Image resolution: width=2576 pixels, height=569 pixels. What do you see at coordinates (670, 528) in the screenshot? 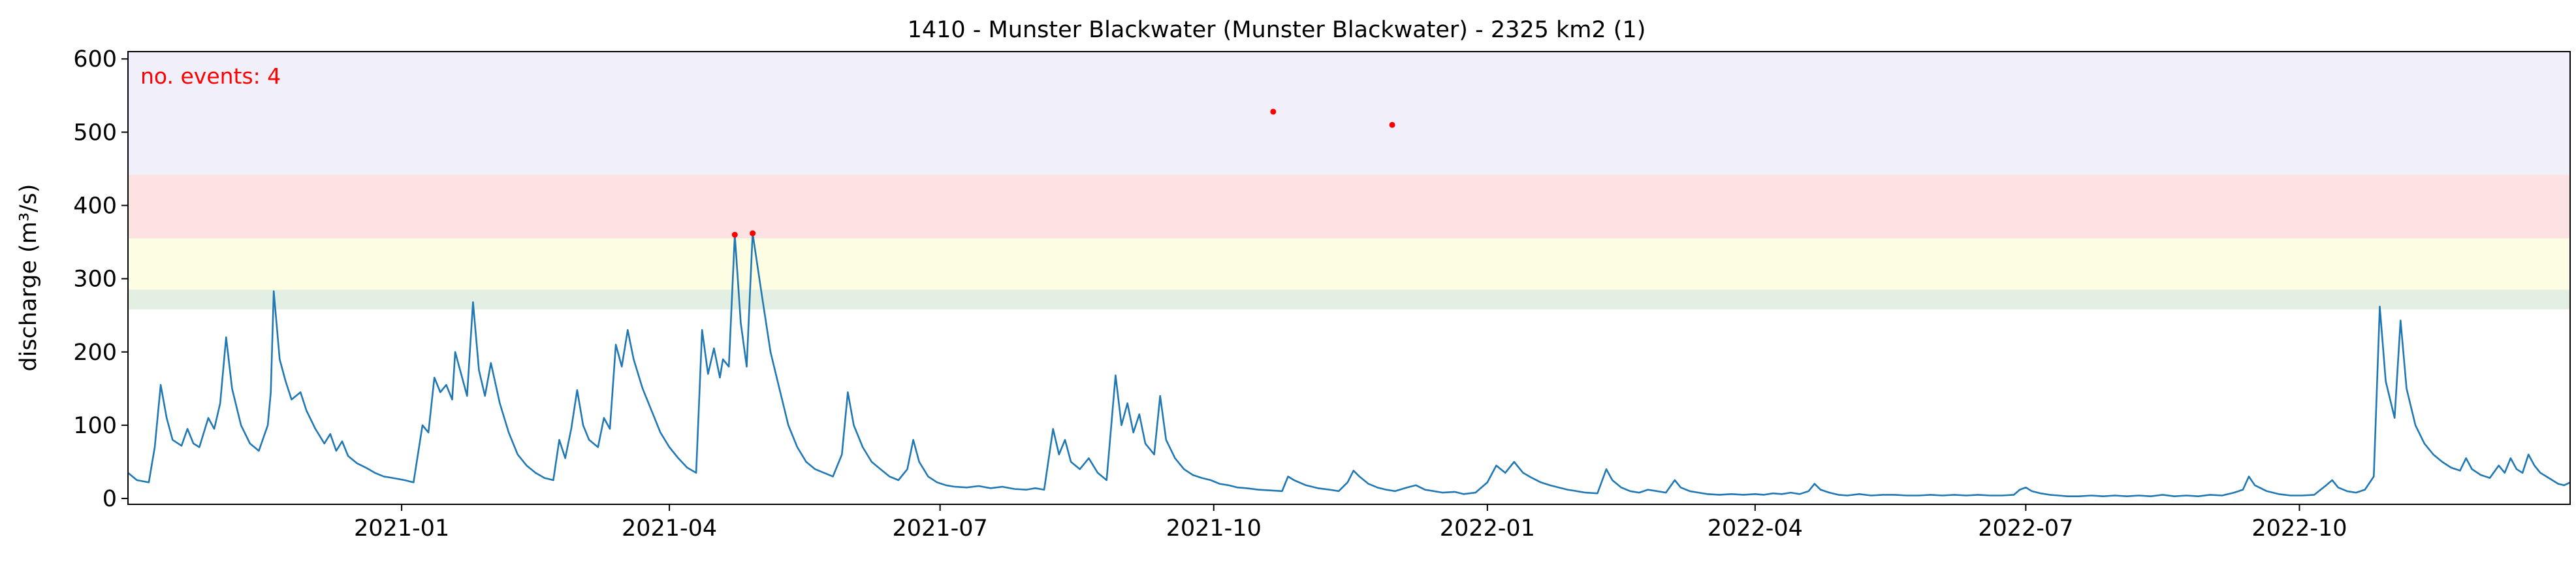
I see `x-tick-label-2: 2021-04` at bounding box center [670, 528].